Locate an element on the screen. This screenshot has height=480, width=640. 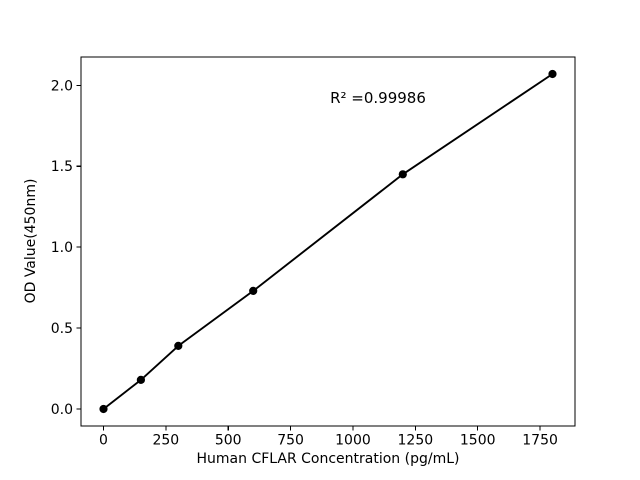
x-tick-label: 250 is located at coordinates (165, 441).